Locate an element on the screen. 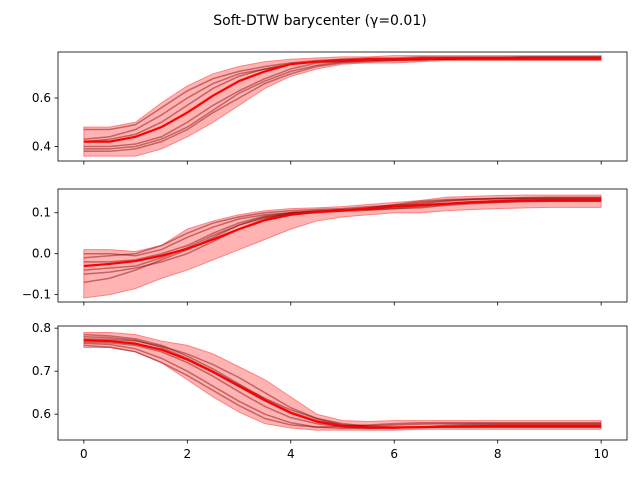 This screenshot has height=480, width=640. y-tick-label: 0.8 is located at coordinates (41, 328).